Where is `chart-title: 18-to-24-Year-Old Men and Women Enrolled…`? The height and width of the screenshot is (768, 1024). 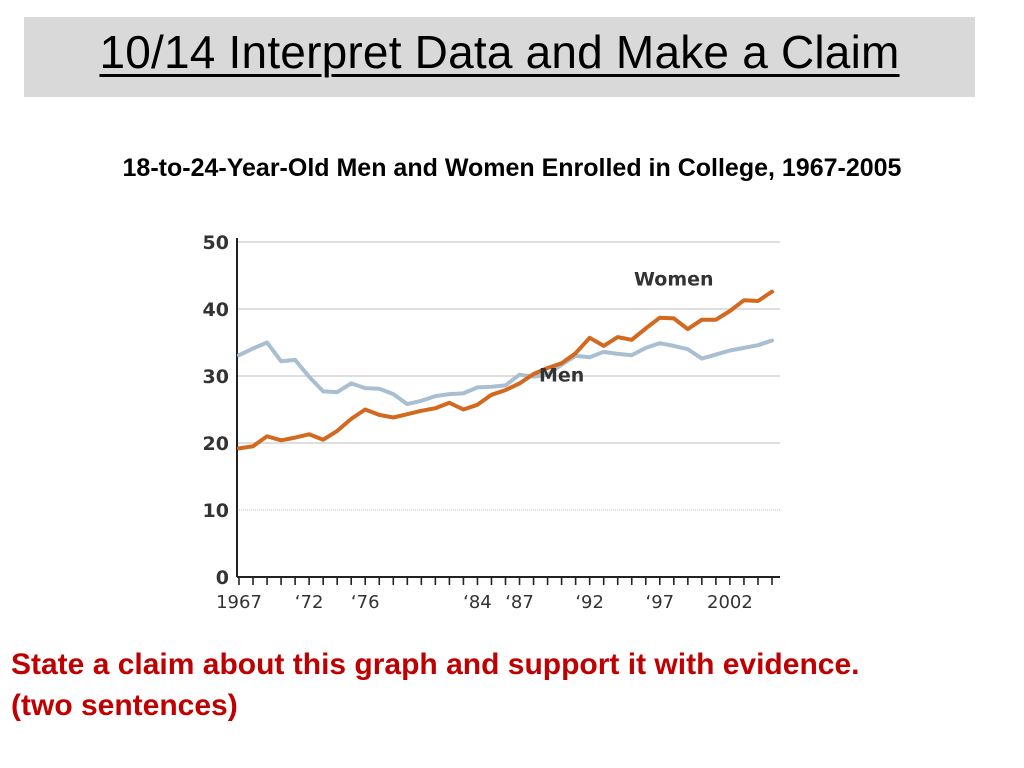 chart-title: 18-to-24-Year-Old Men and Women Enrolled… is located at coordinates (512, 168).